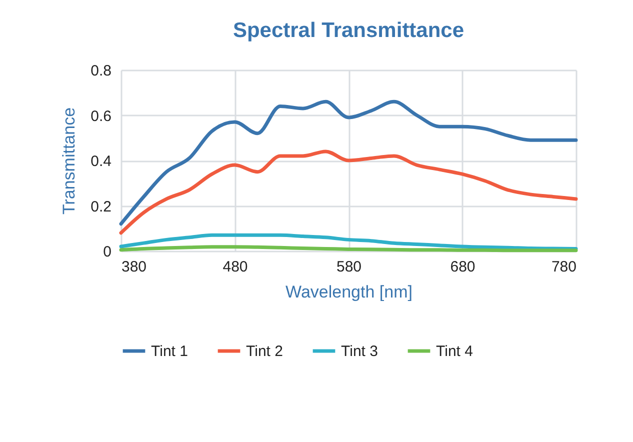  Describe the element at coordinates (563, 267) in the screenshot. I see `x-tick-label: 780` at that location.